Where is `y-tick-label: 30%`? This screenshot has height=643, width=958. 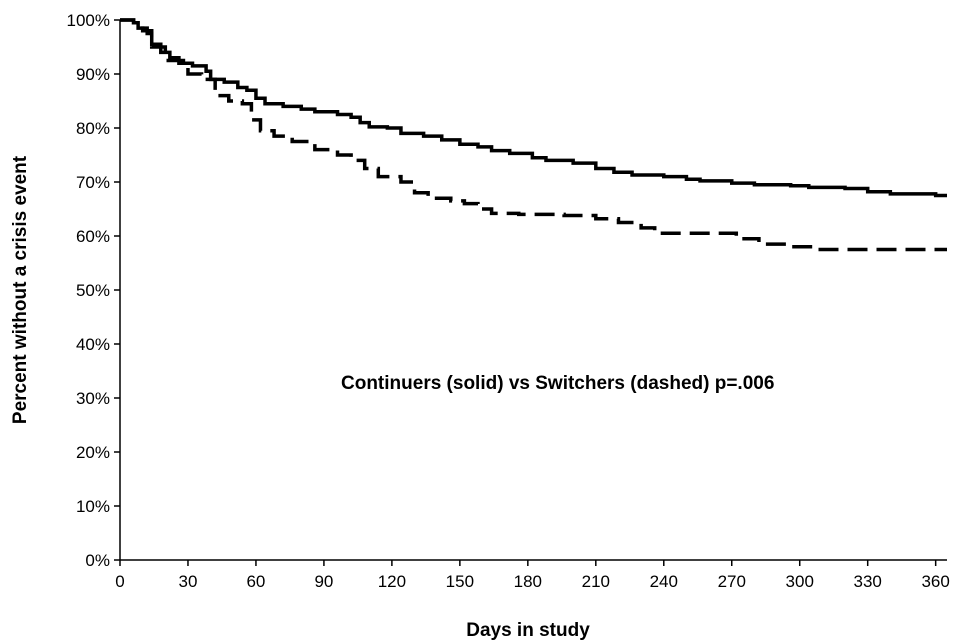
y-tick-label: 30% is located at coordinates (93, 398).